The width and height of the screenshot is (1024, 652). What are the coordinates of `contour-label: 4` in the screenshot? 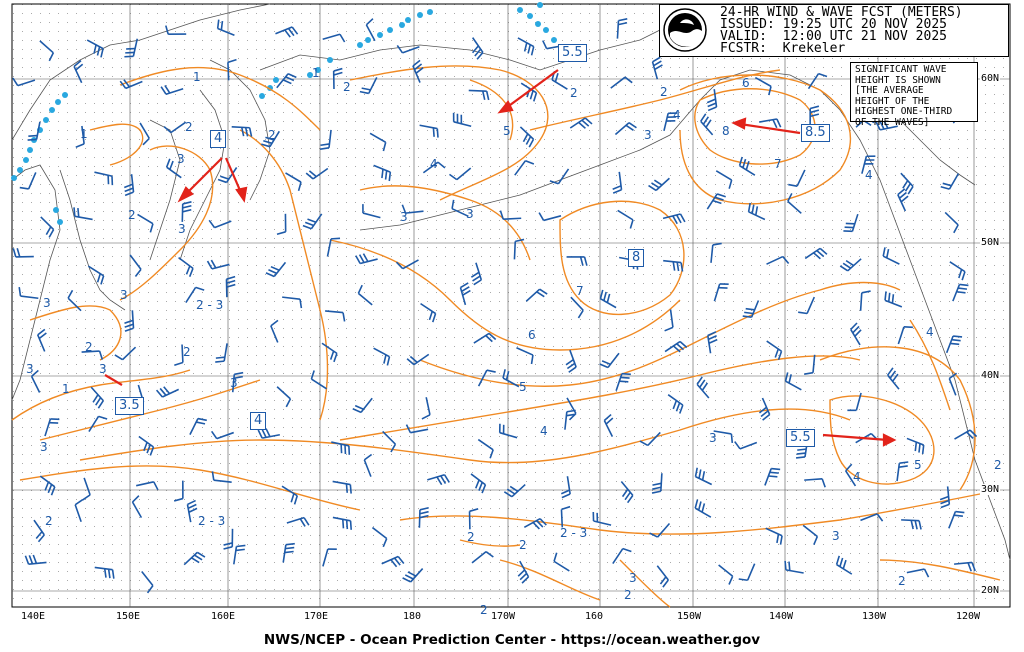 It's located at (930, 332).